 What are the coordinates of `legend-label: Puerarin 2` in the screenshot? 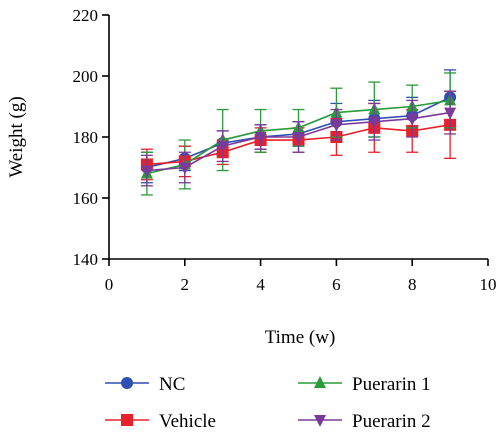 It's located at (391, 421).